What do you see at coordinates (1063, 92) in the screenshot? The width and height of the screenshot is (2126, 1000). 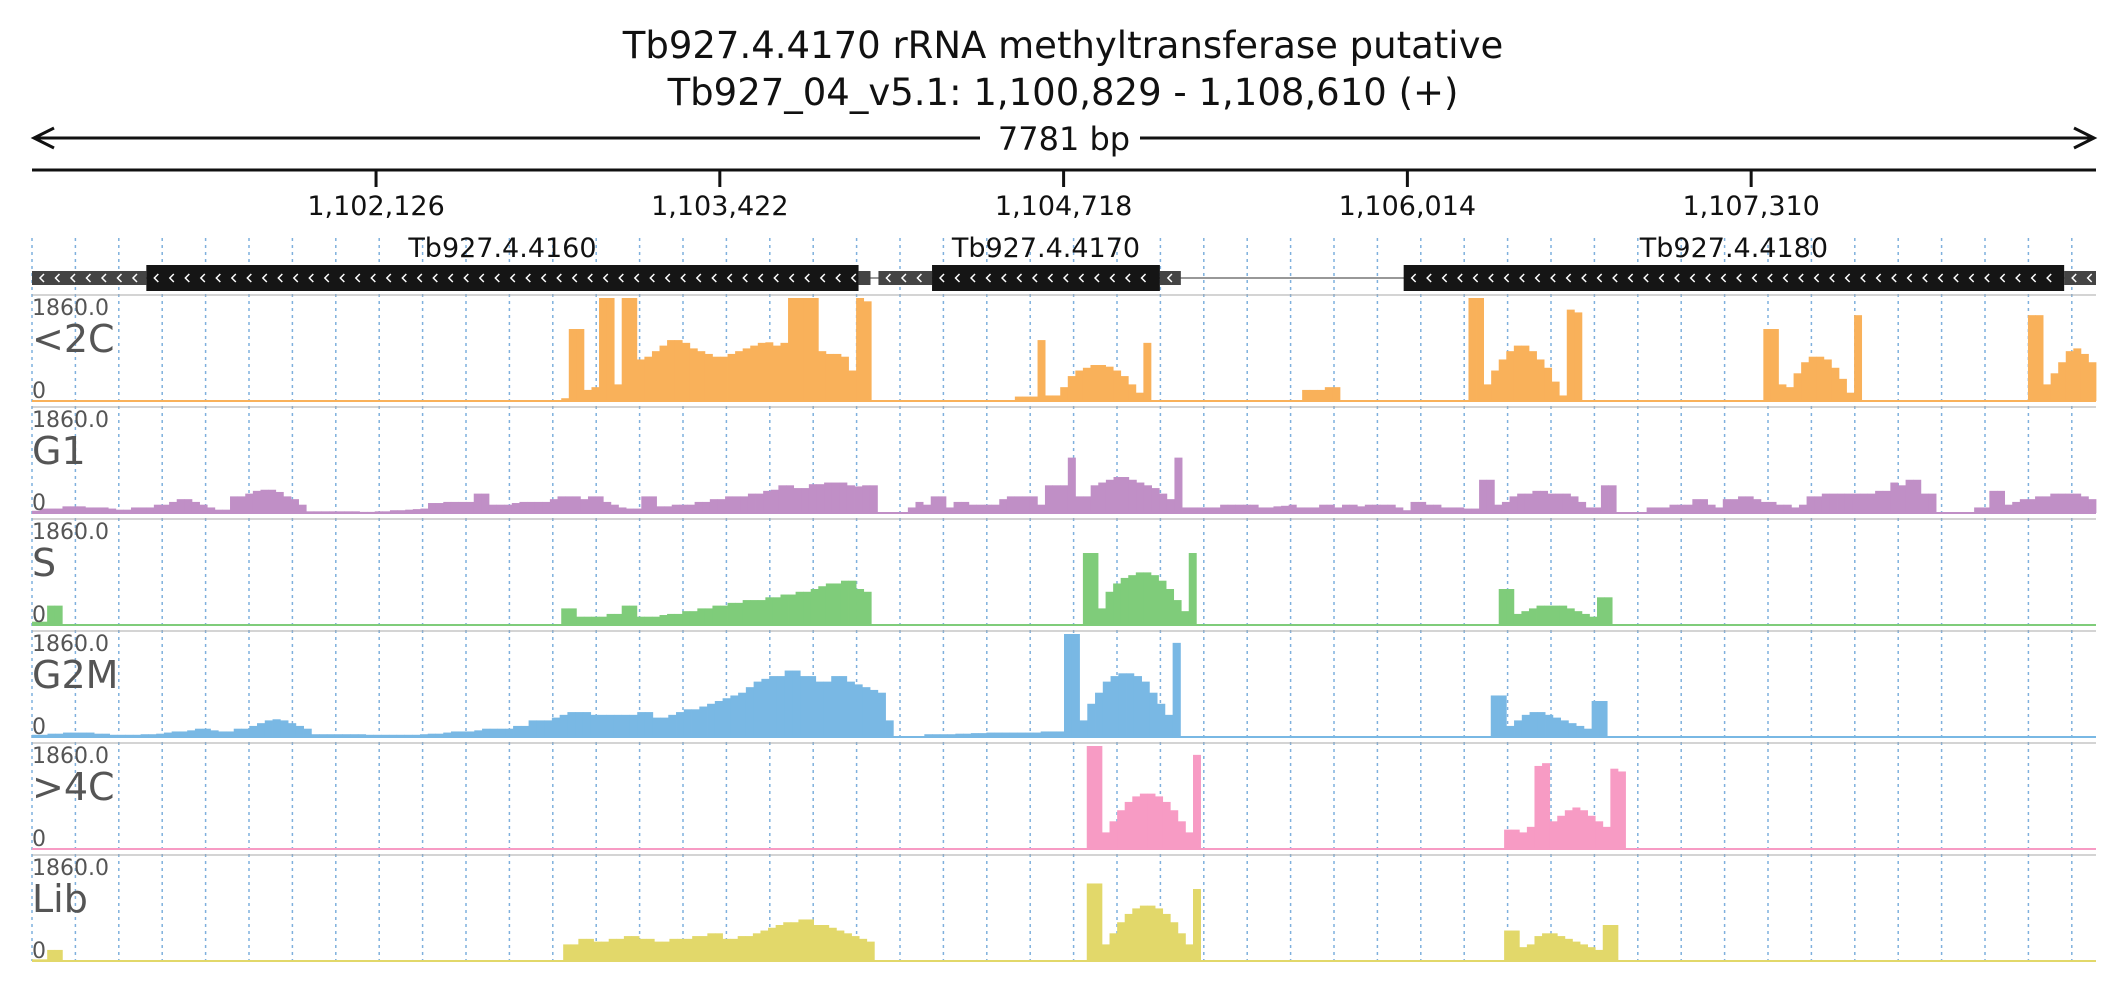 I see `chart-subtitle: Tb927_04_v5.1: 1,100,829 - 1,108,610 (+)` at bounding box center [1063, 92].